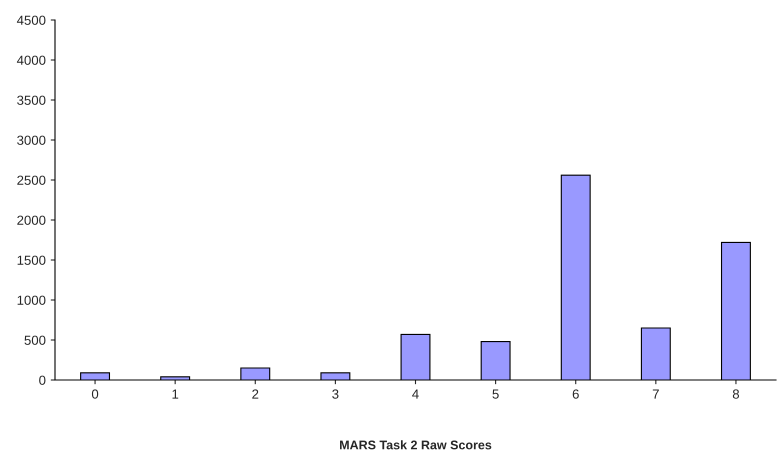 This screenshot has height=455, width=778. Describe the element at coordinates (32, 300) in the screenshot. I see `y-tick-label: 1000` at that location.